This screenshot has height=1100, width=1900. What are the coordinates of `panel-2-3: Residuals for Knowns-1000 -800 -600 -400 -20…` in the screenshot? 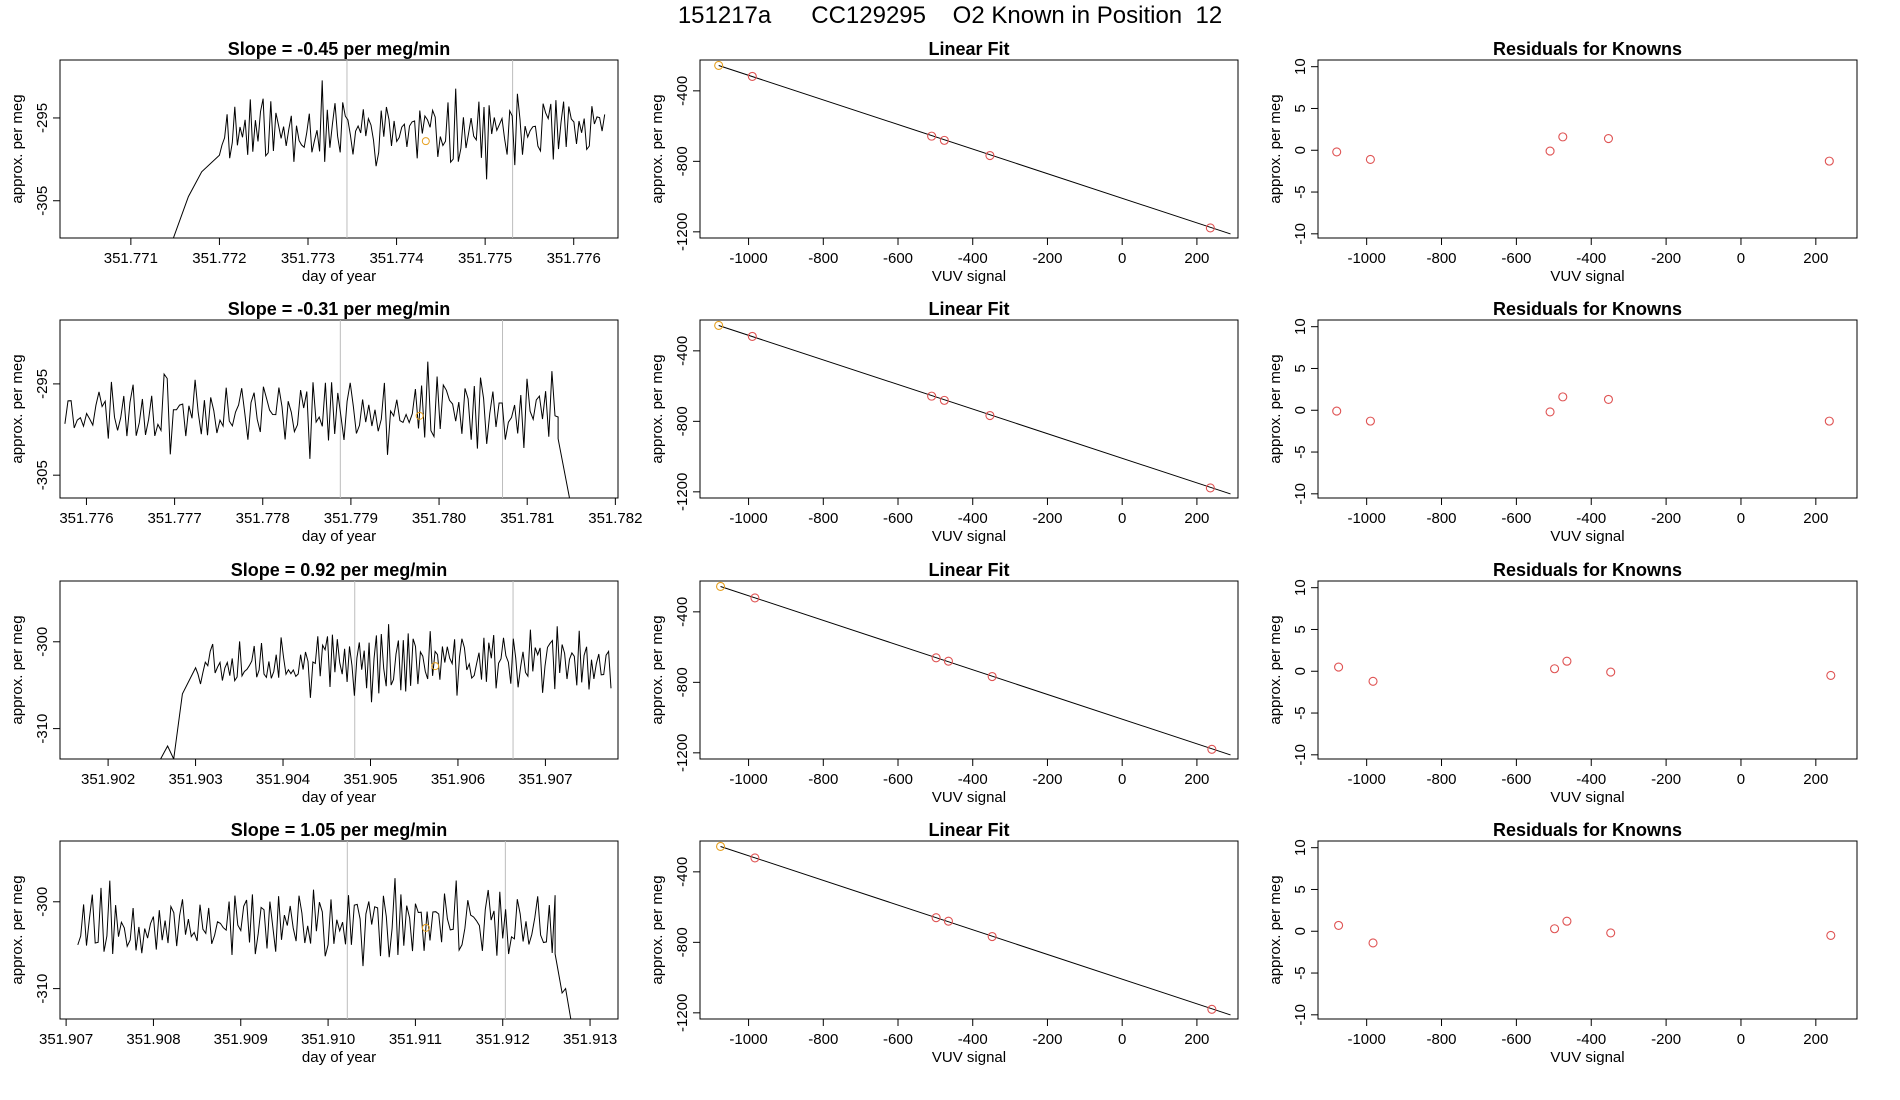 It's located at (1562, 422).